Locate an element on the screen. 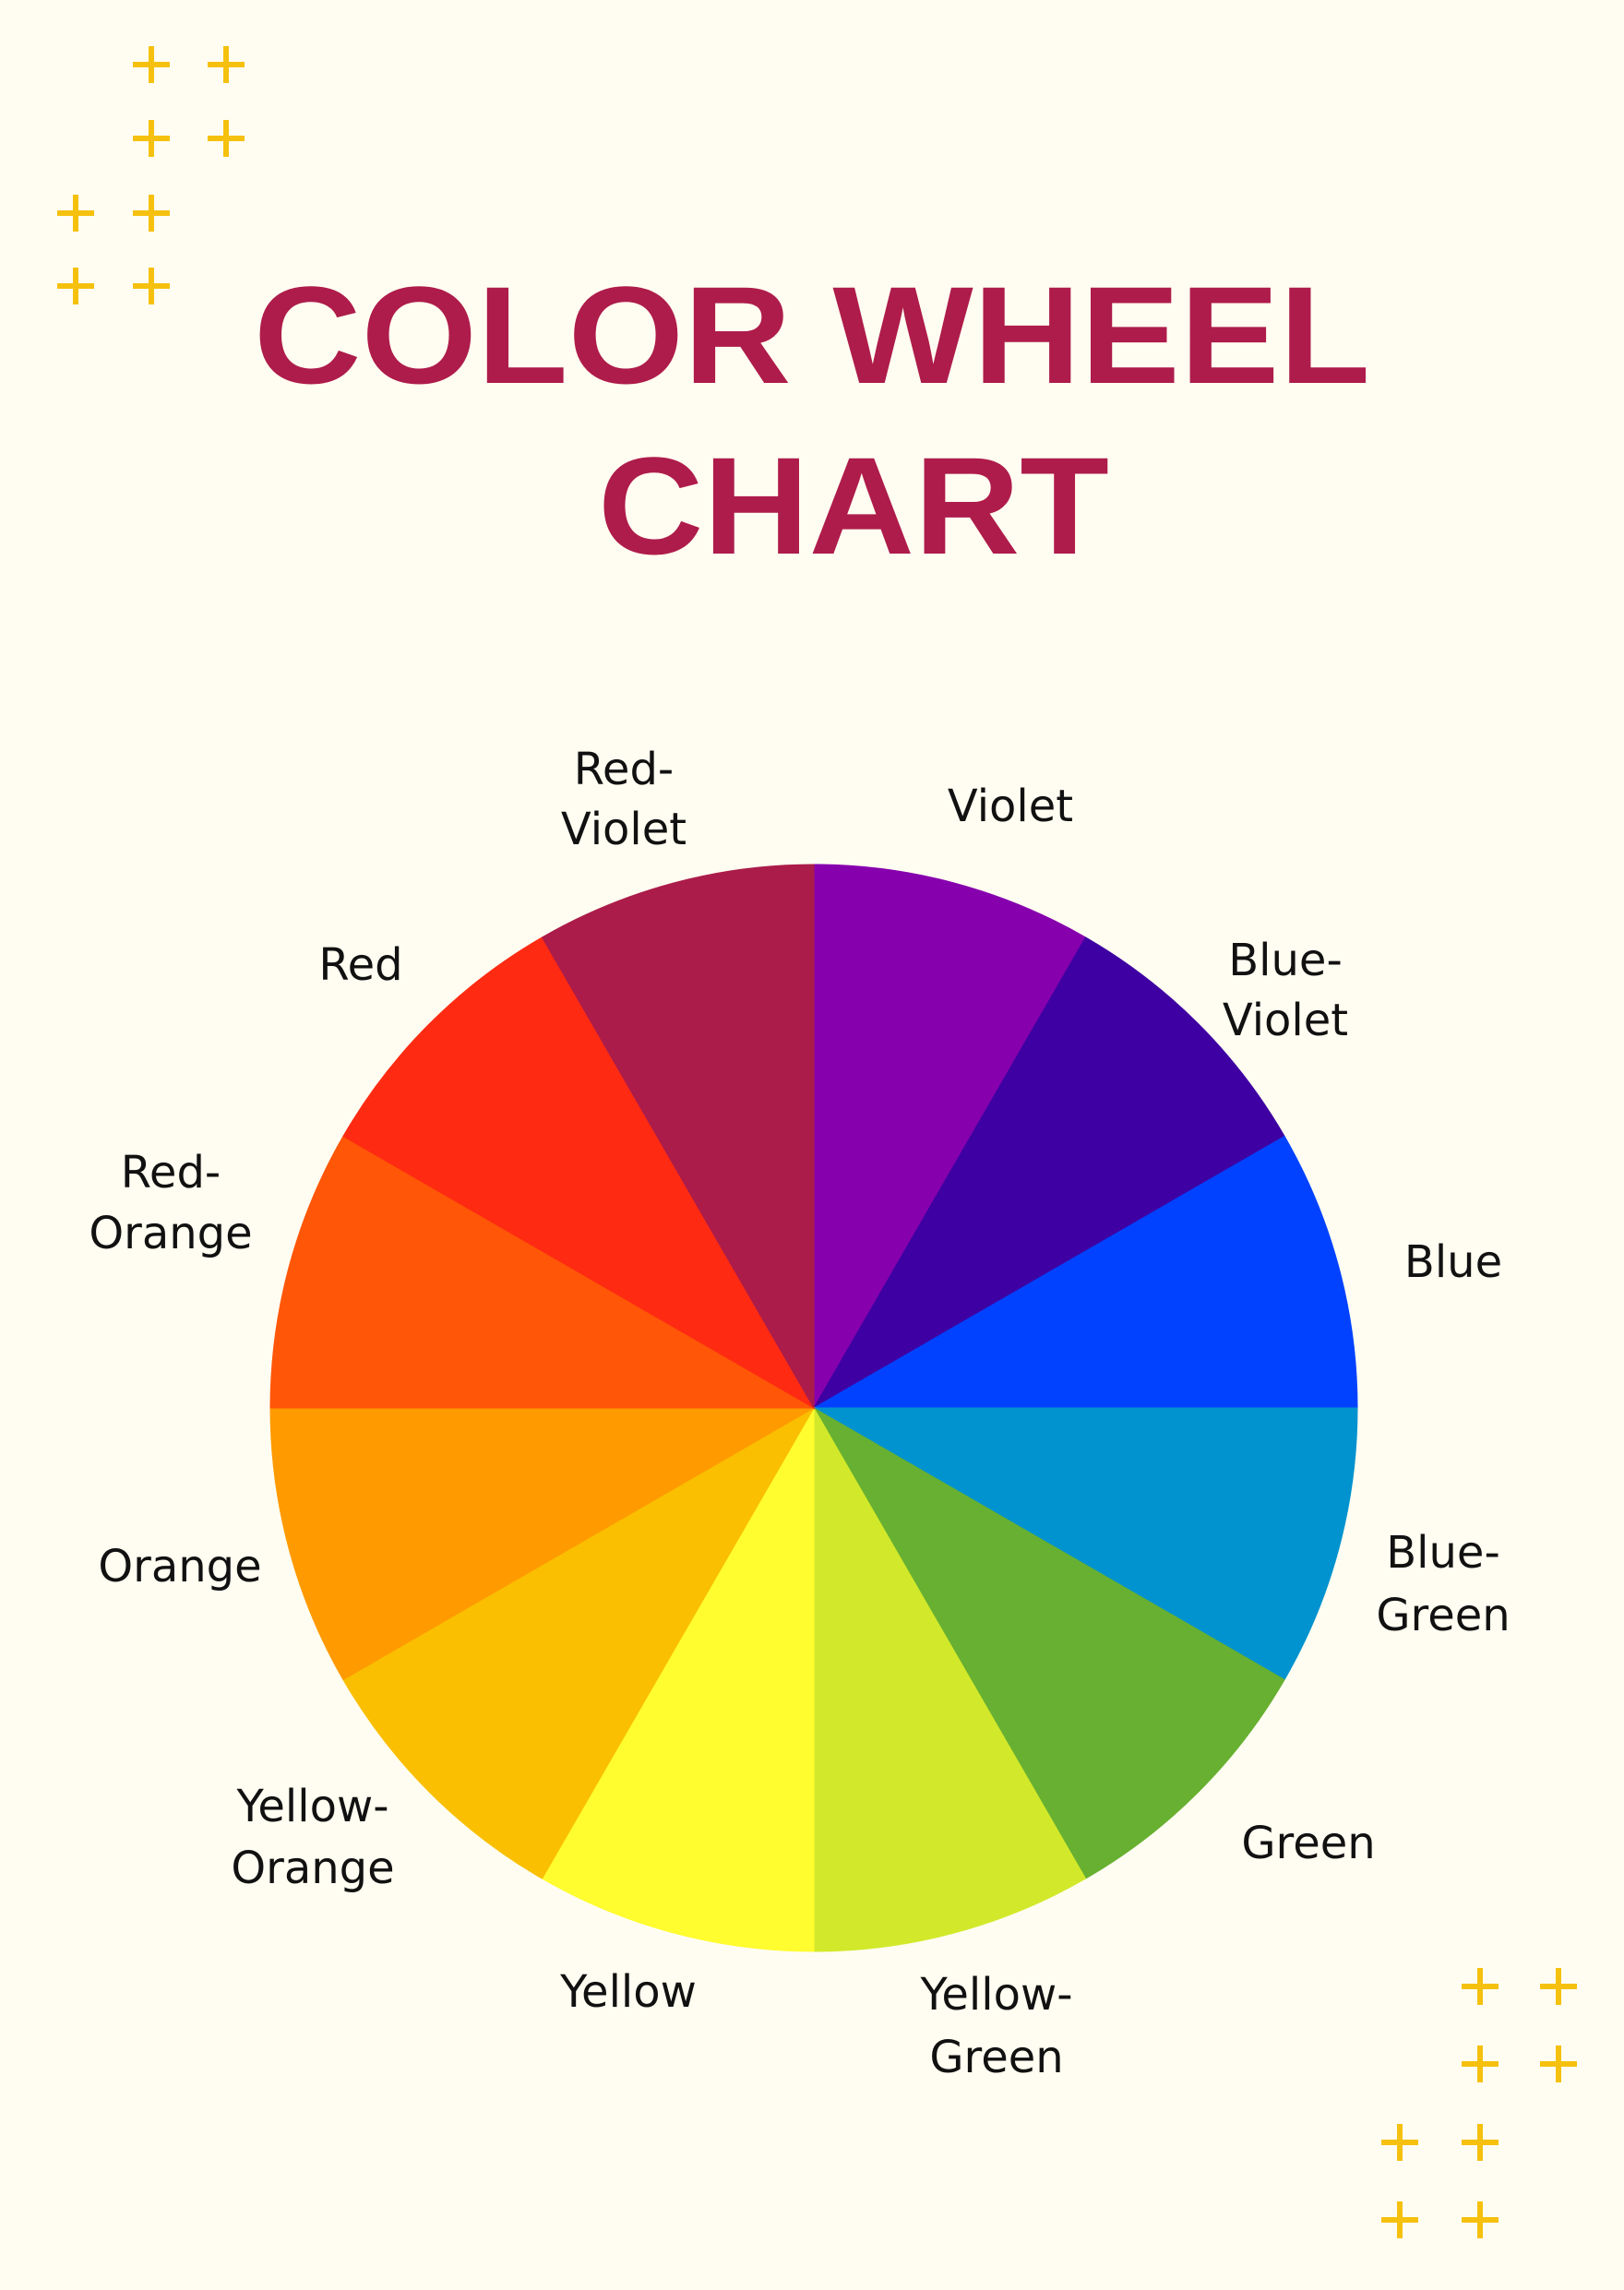 The width and height of the screenshot is (1624, 2290). wheel-slice-violet is located at coordinates (950, 1137).